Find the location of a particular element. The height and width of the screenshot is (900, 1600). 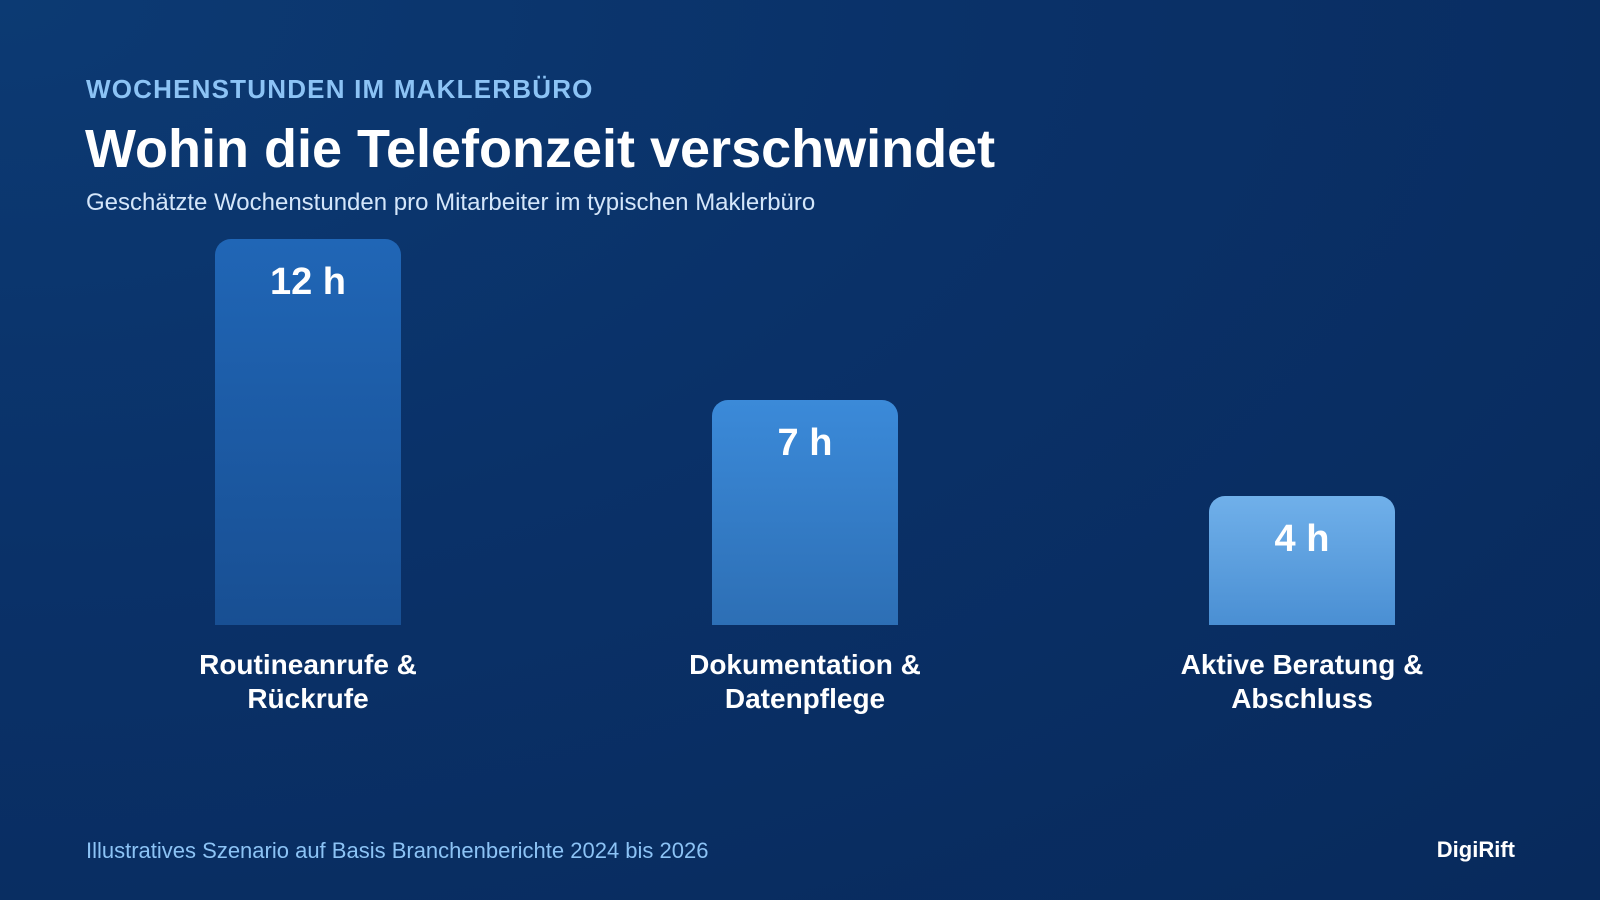

category-label-line: Aktive Beratung & is located at coordinates (1302, 664).